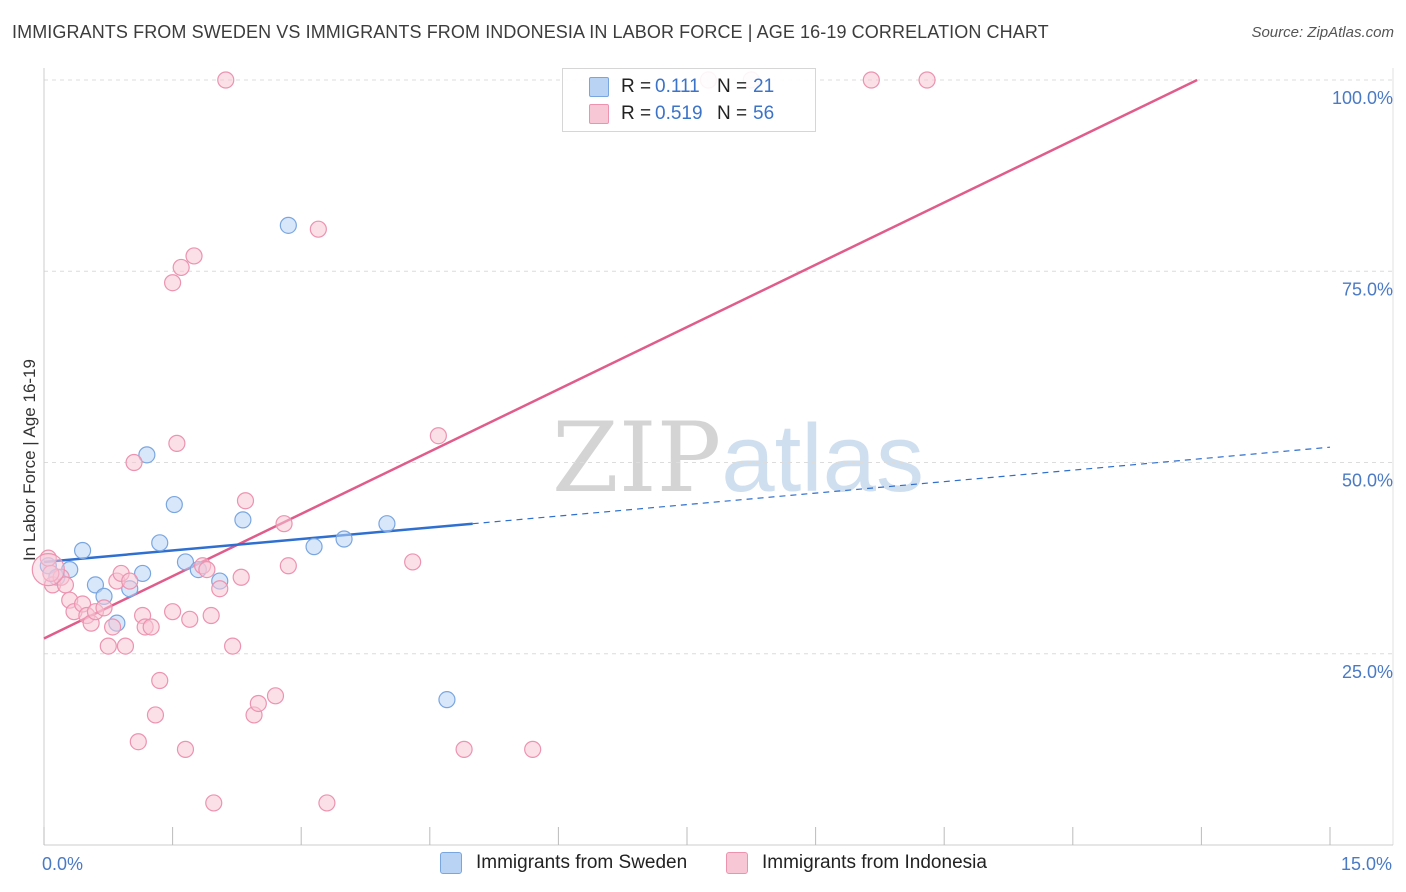 The width and height of the screenshot is (1406, 892). What do you see at coordinates (1367, 289) in the screenshot?
I see `y-tick-label: 75.0%` at bounding box center [1367, 289].